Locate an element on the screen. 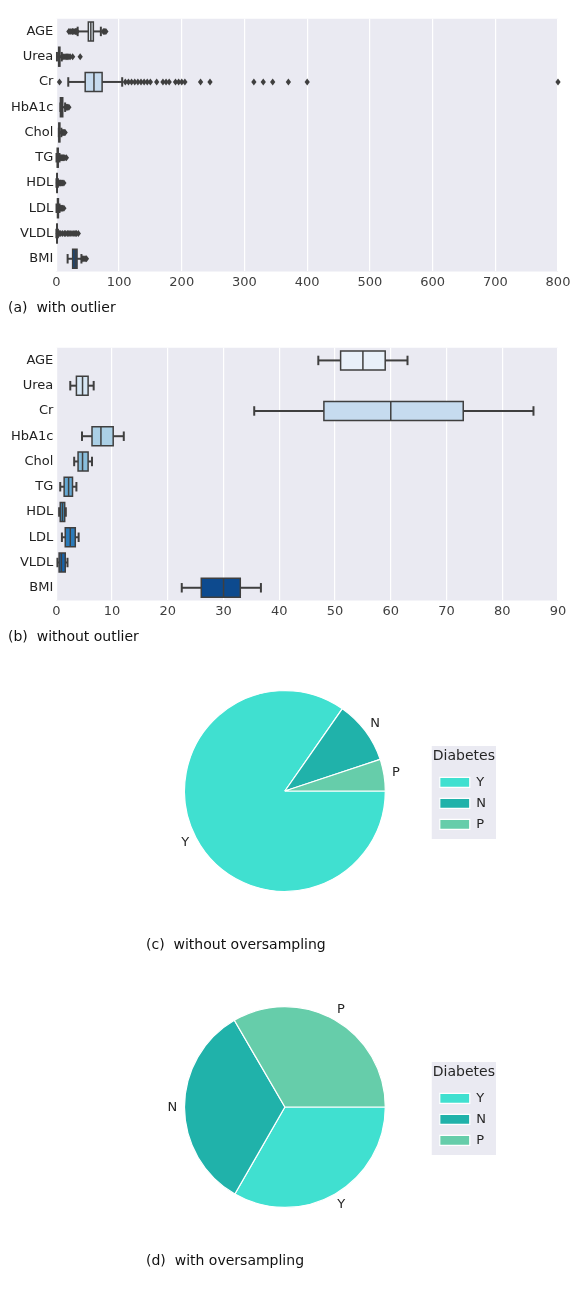  text: (c) without oversampling is located at coordinates (236, 944).